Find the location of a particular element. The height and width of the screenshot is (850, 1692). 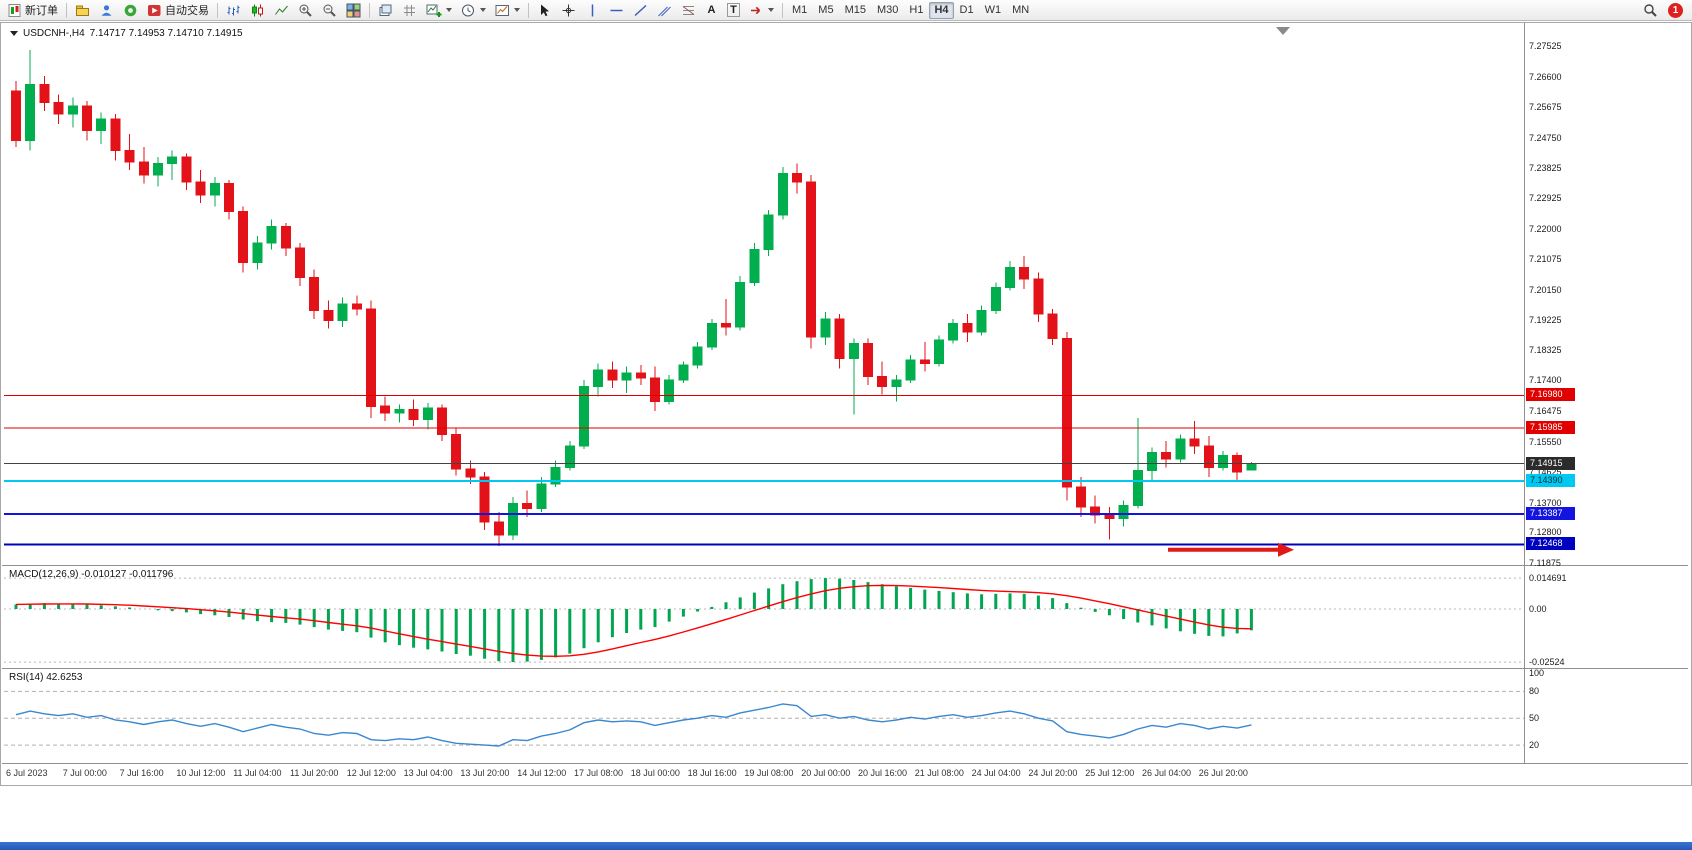

price-axis-label: 7.21075 is located at coordinates (1545, 259).